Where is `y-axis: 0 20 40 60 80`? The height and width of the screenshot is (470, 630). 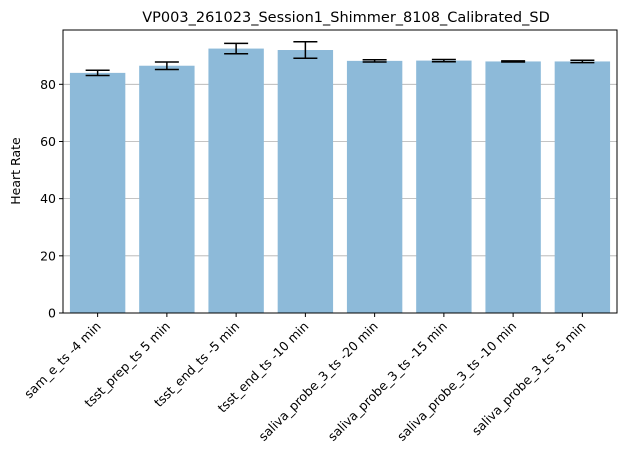 y-axis: 0 20 40 60 80 is located at coordinates (51, 199).